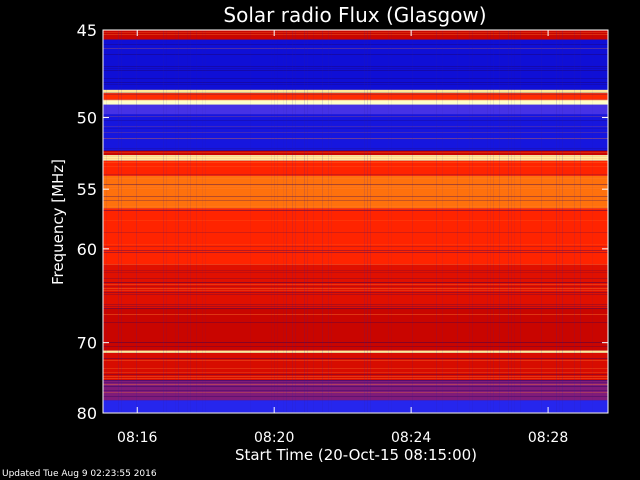 This screenshot has width=640, height=480. Describe the element at coordinates (548, 438) in the screenshot. I see `x-tick-label: 08:28` at that location.